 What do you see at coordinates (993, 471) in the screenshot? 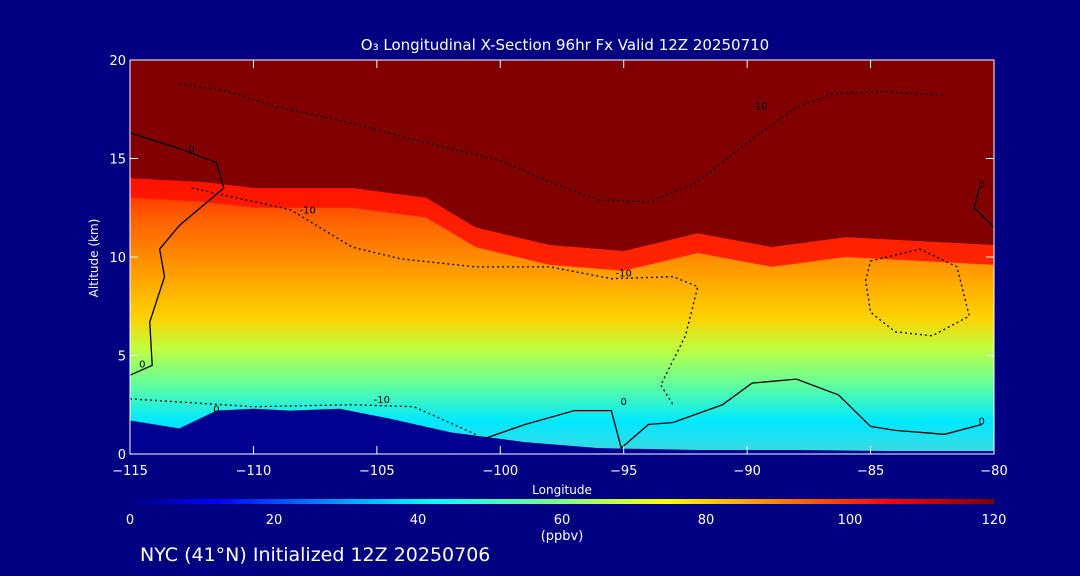
I see `x-tick-label: −80` at bounding box center [993, 471].